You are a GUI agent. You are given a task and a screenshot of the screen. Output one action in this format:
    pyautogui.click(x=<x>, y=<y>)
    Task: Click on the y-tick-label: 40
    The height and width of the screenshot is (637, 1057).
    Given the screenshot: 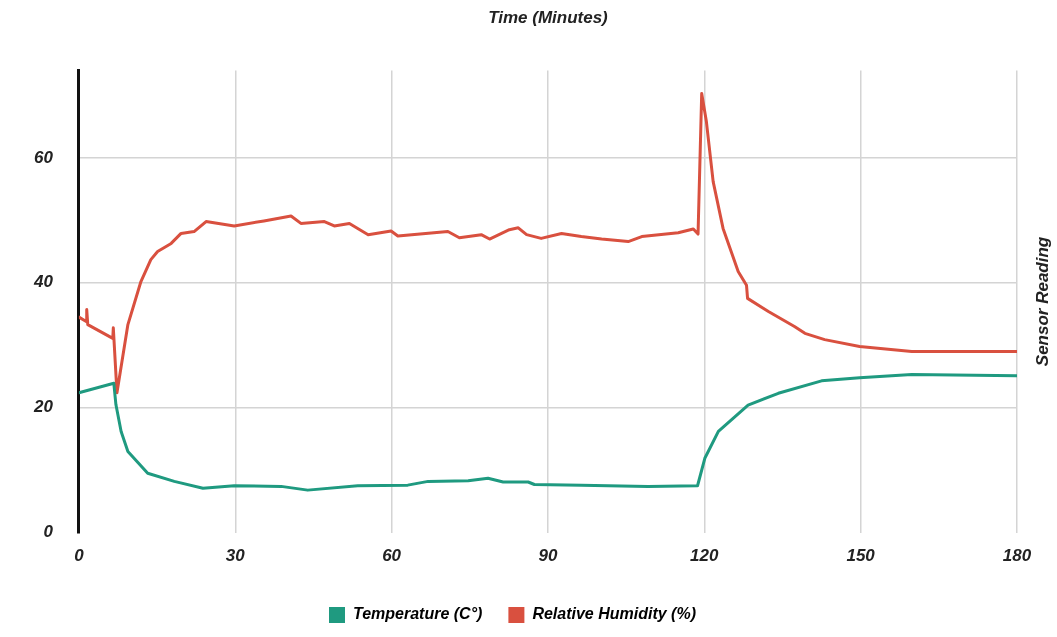 What is the action you would take?
    pyautogui.click(x=43, y=282)
    